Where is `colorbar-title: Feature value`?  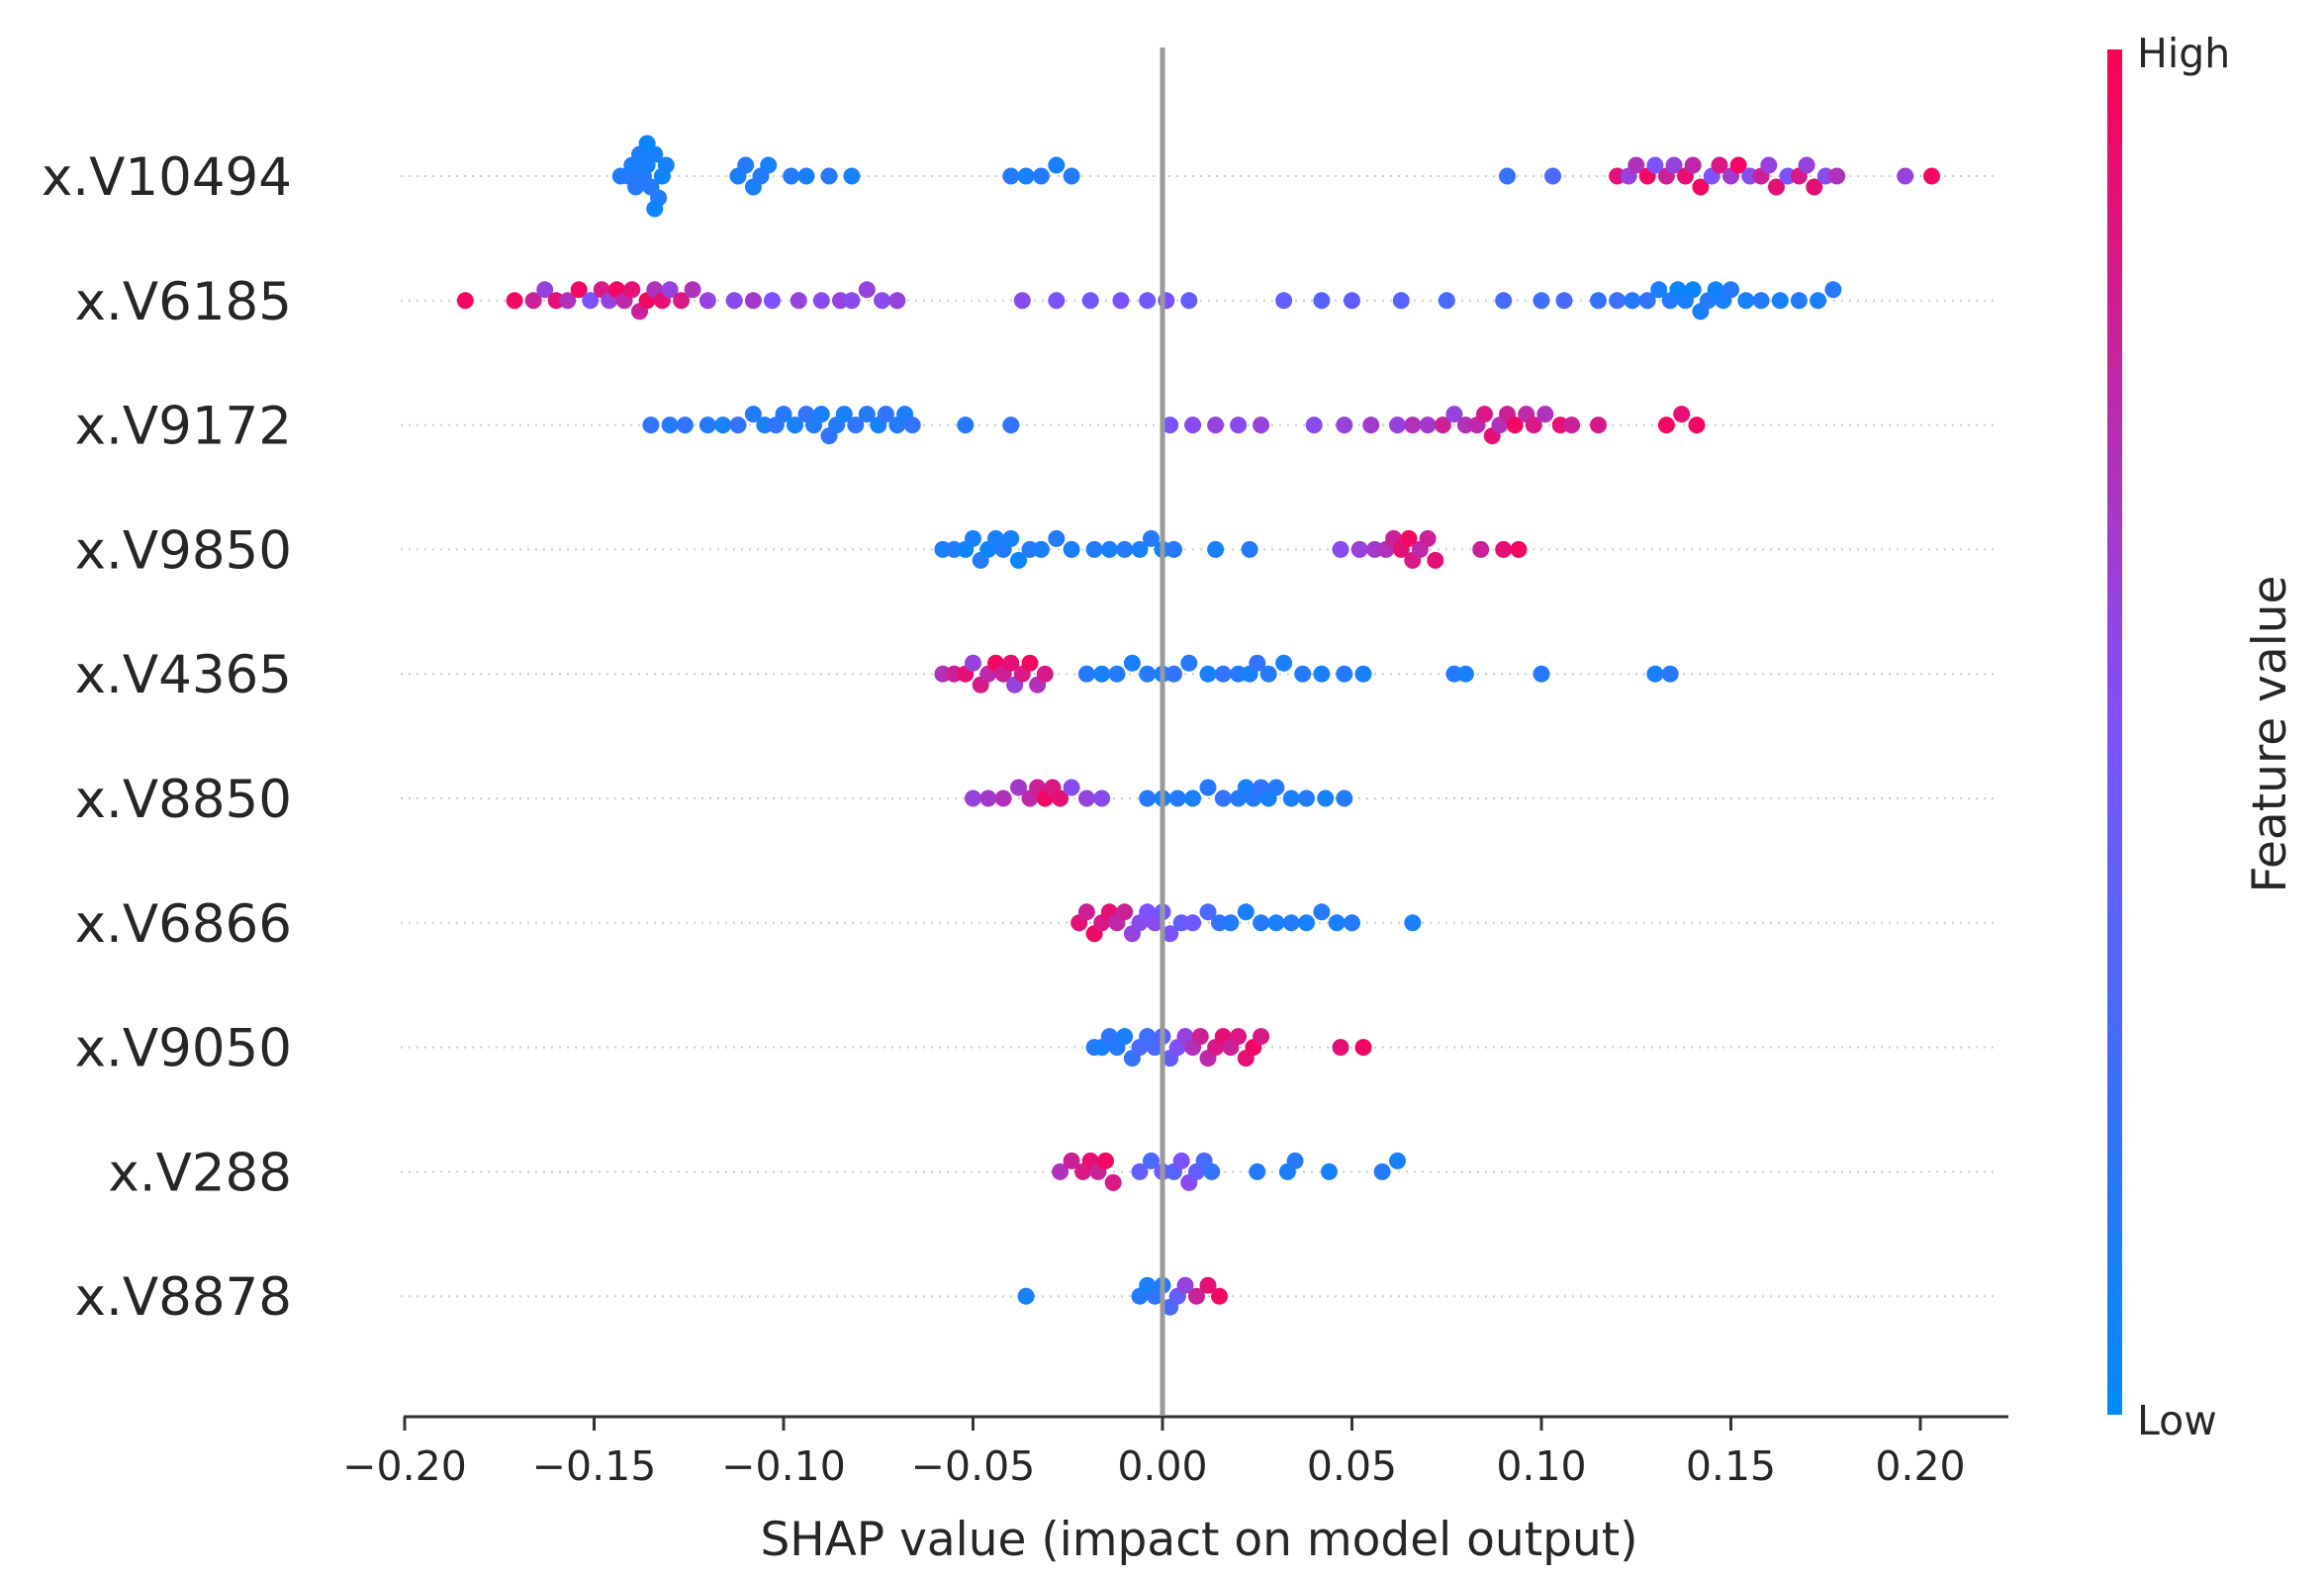
colorbar-title: Feature value is located at coordinates (2270, 734).